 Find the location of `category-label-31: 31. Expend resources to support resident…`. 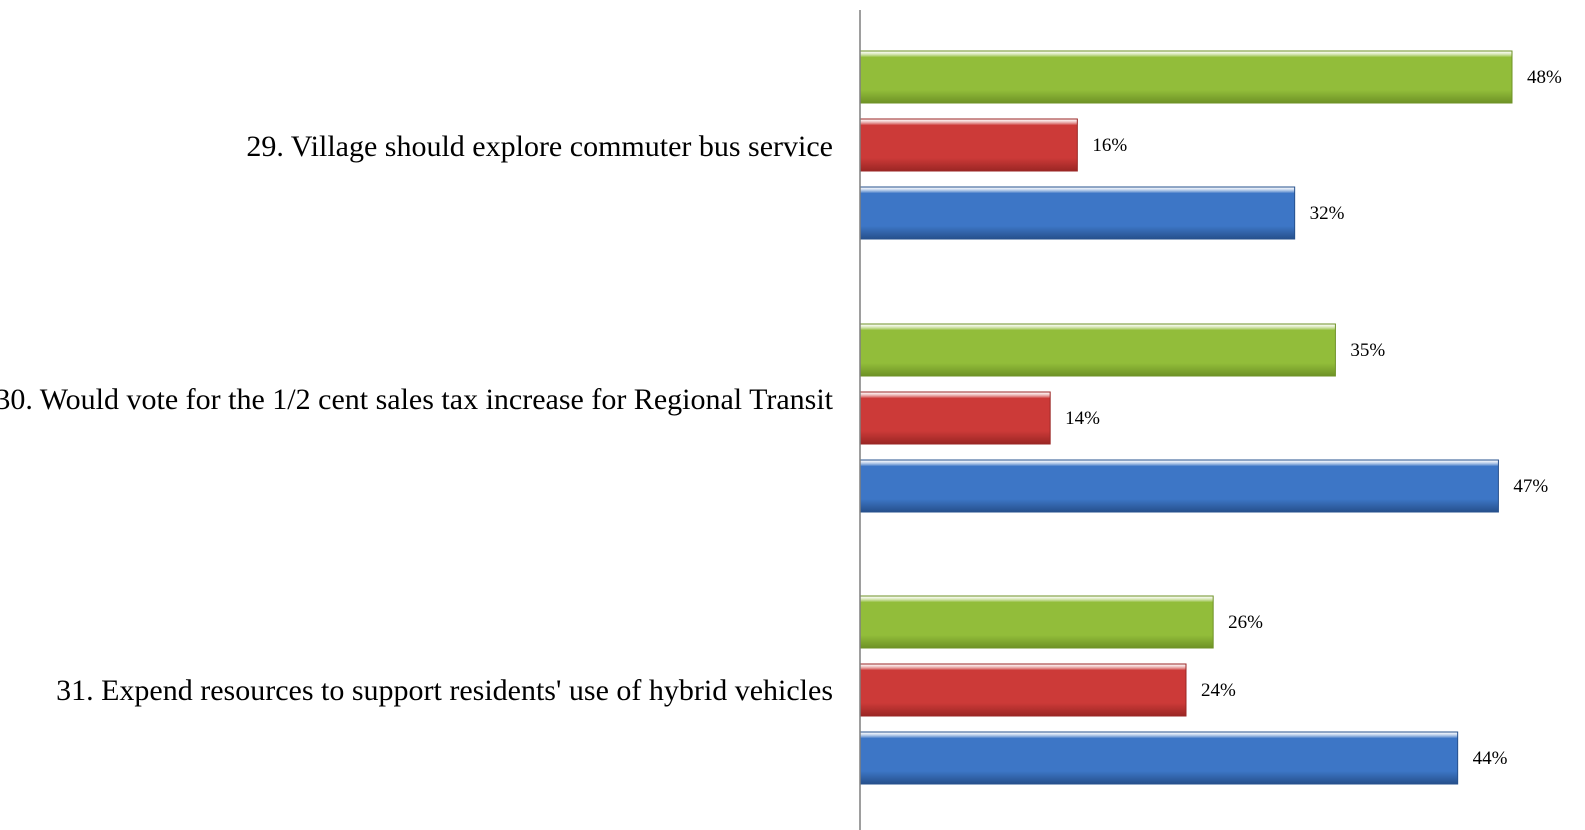

category-label-31: 31. Expend resources to support resident… is located at coordinates (444, 690).